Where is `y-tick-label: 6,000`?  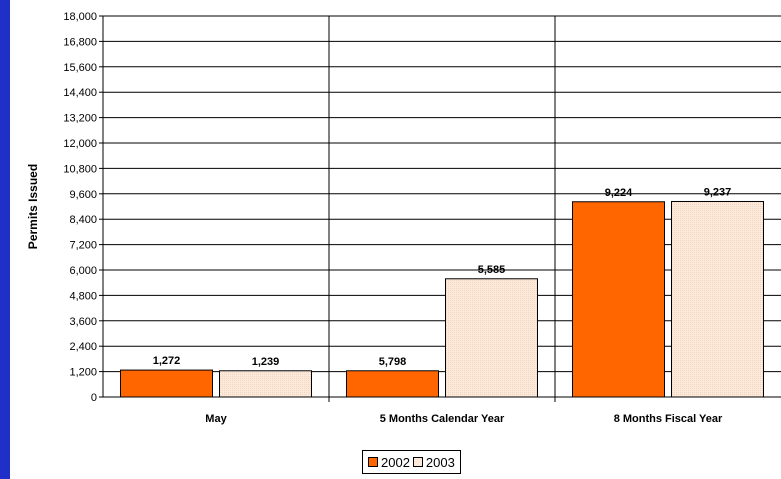
y-tick-label: 6,000 is located at coordinates (83, 271).